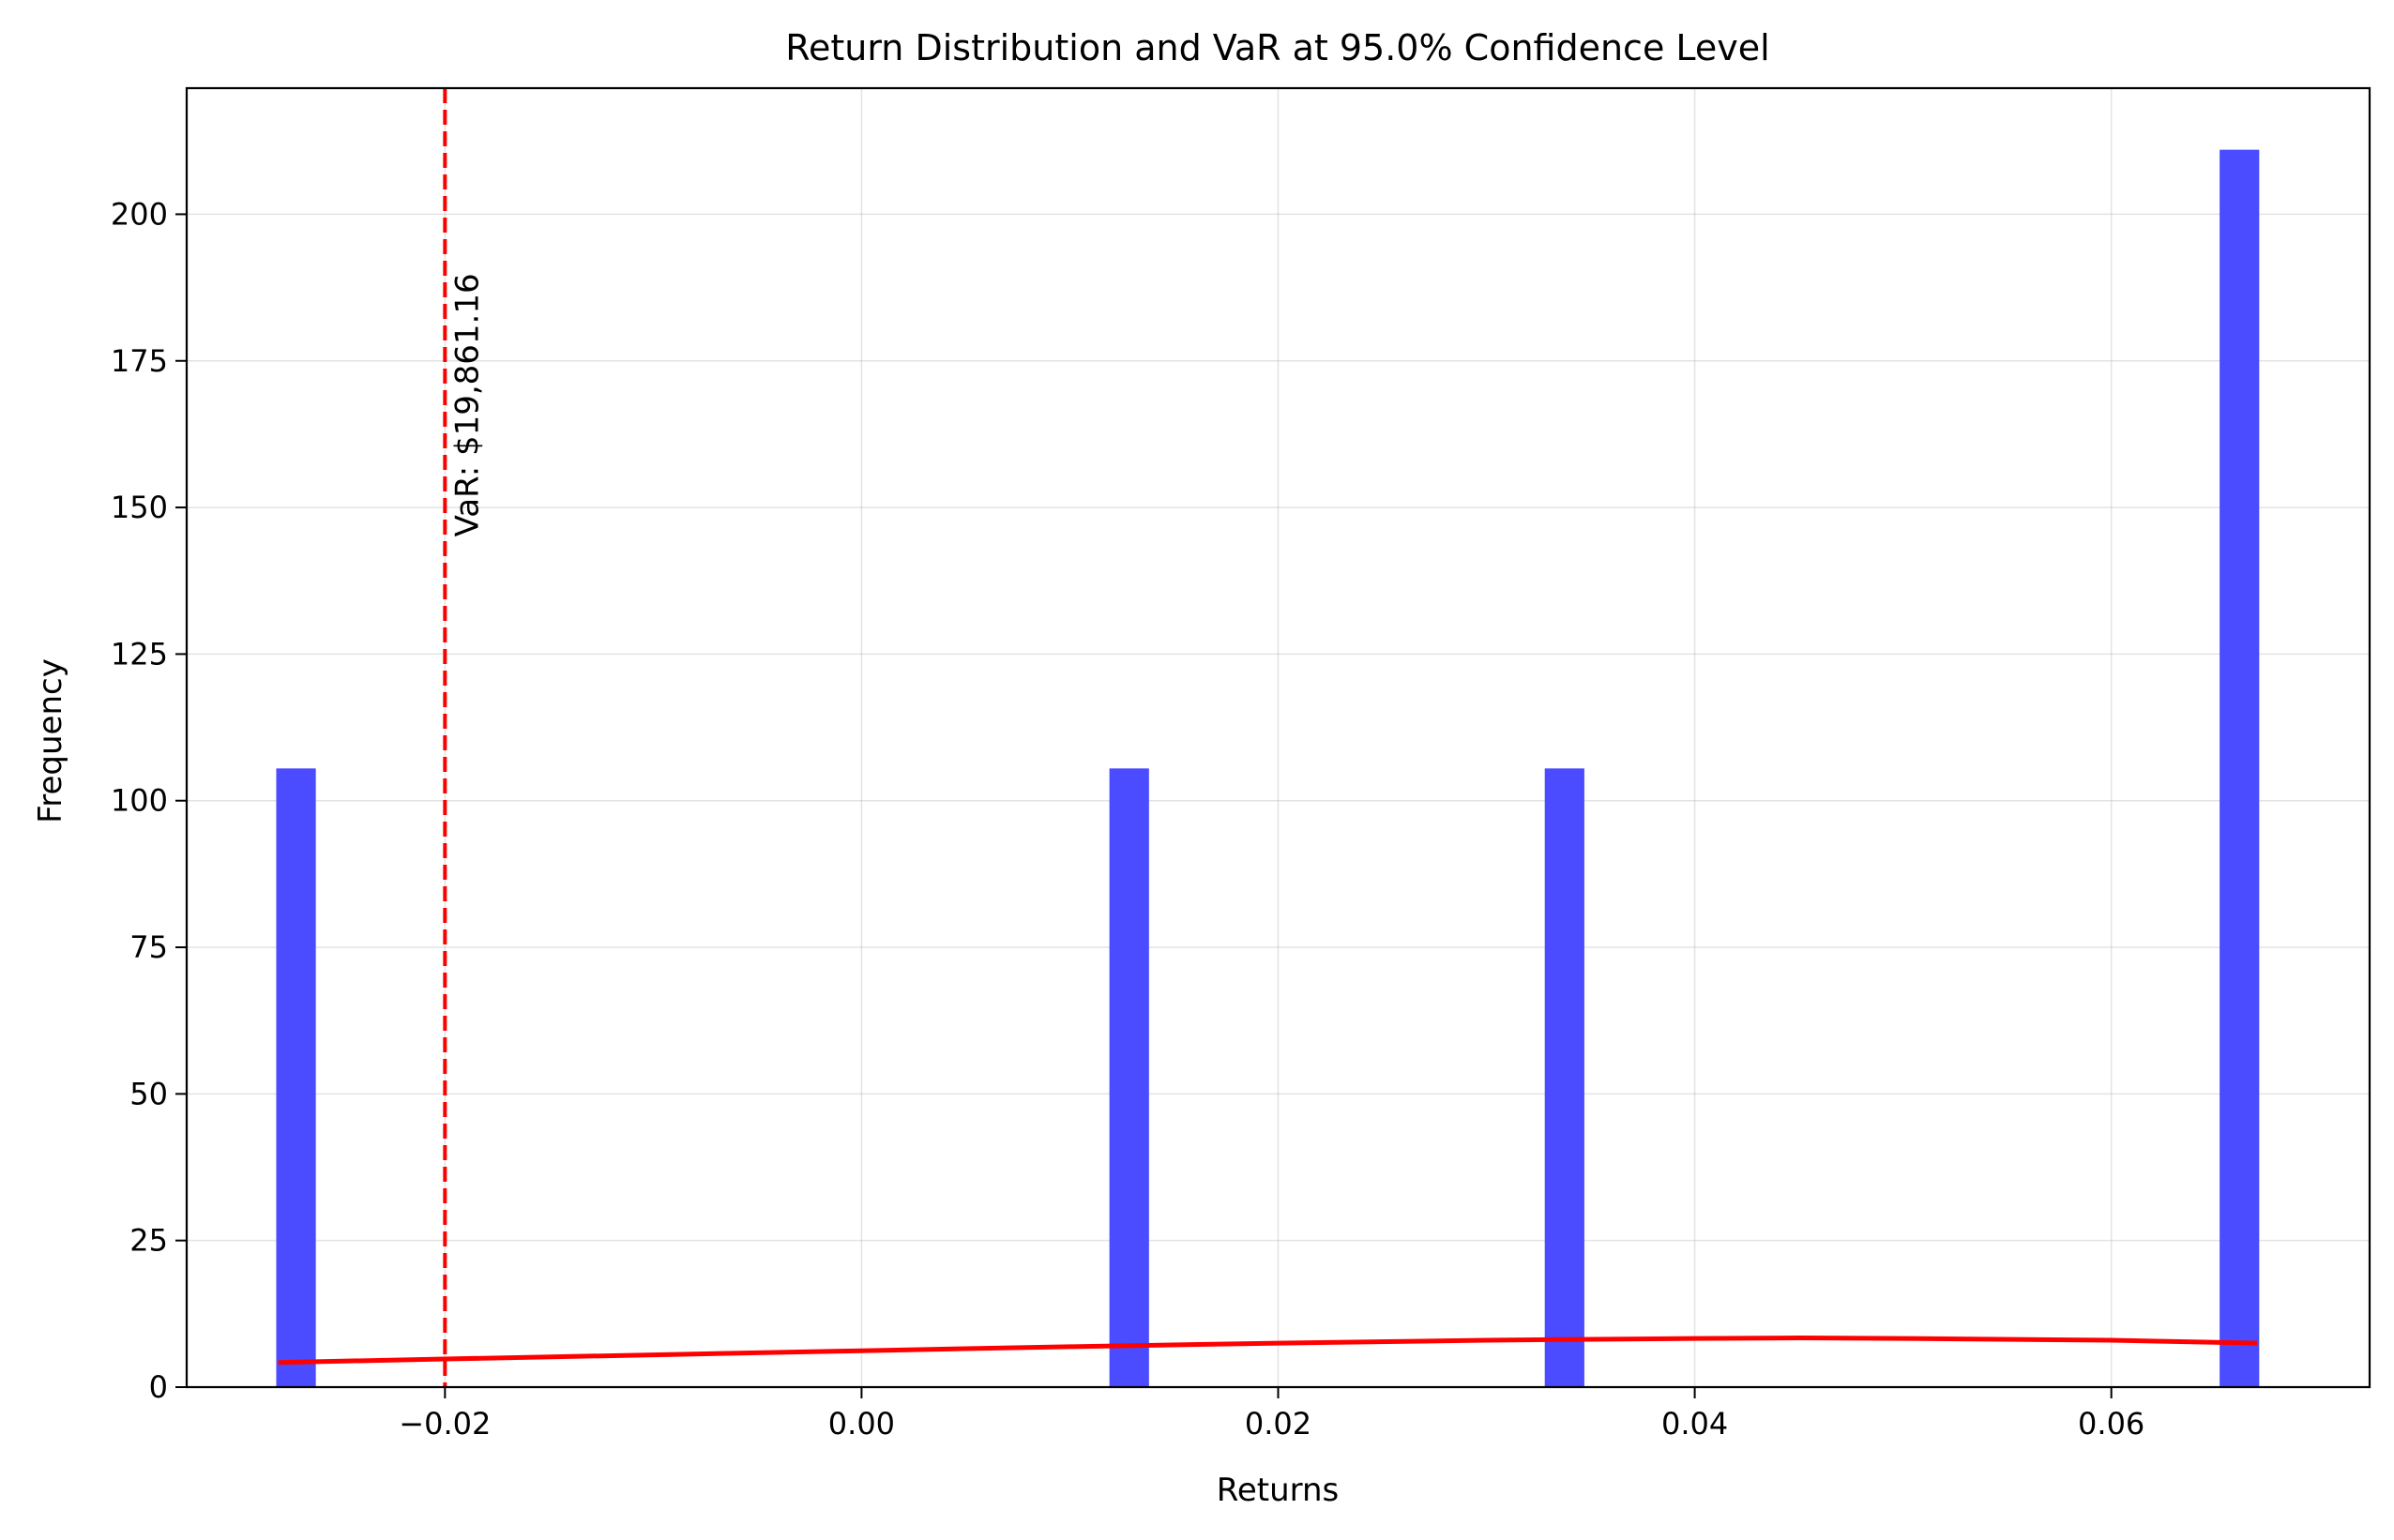 This screenshot has height=1540, width=2394. I want to click on y-tick-label: 100, so click(139, 801).